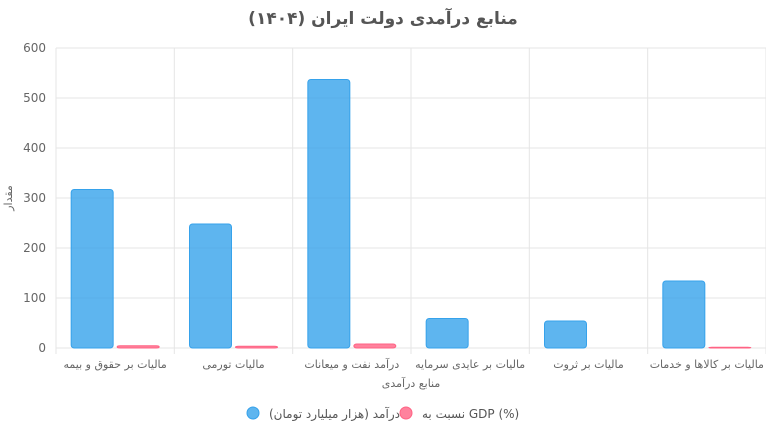  Describe the element at coordinates (42, 348) in the screenshot. I see `y-tick-label: 0` at that location.